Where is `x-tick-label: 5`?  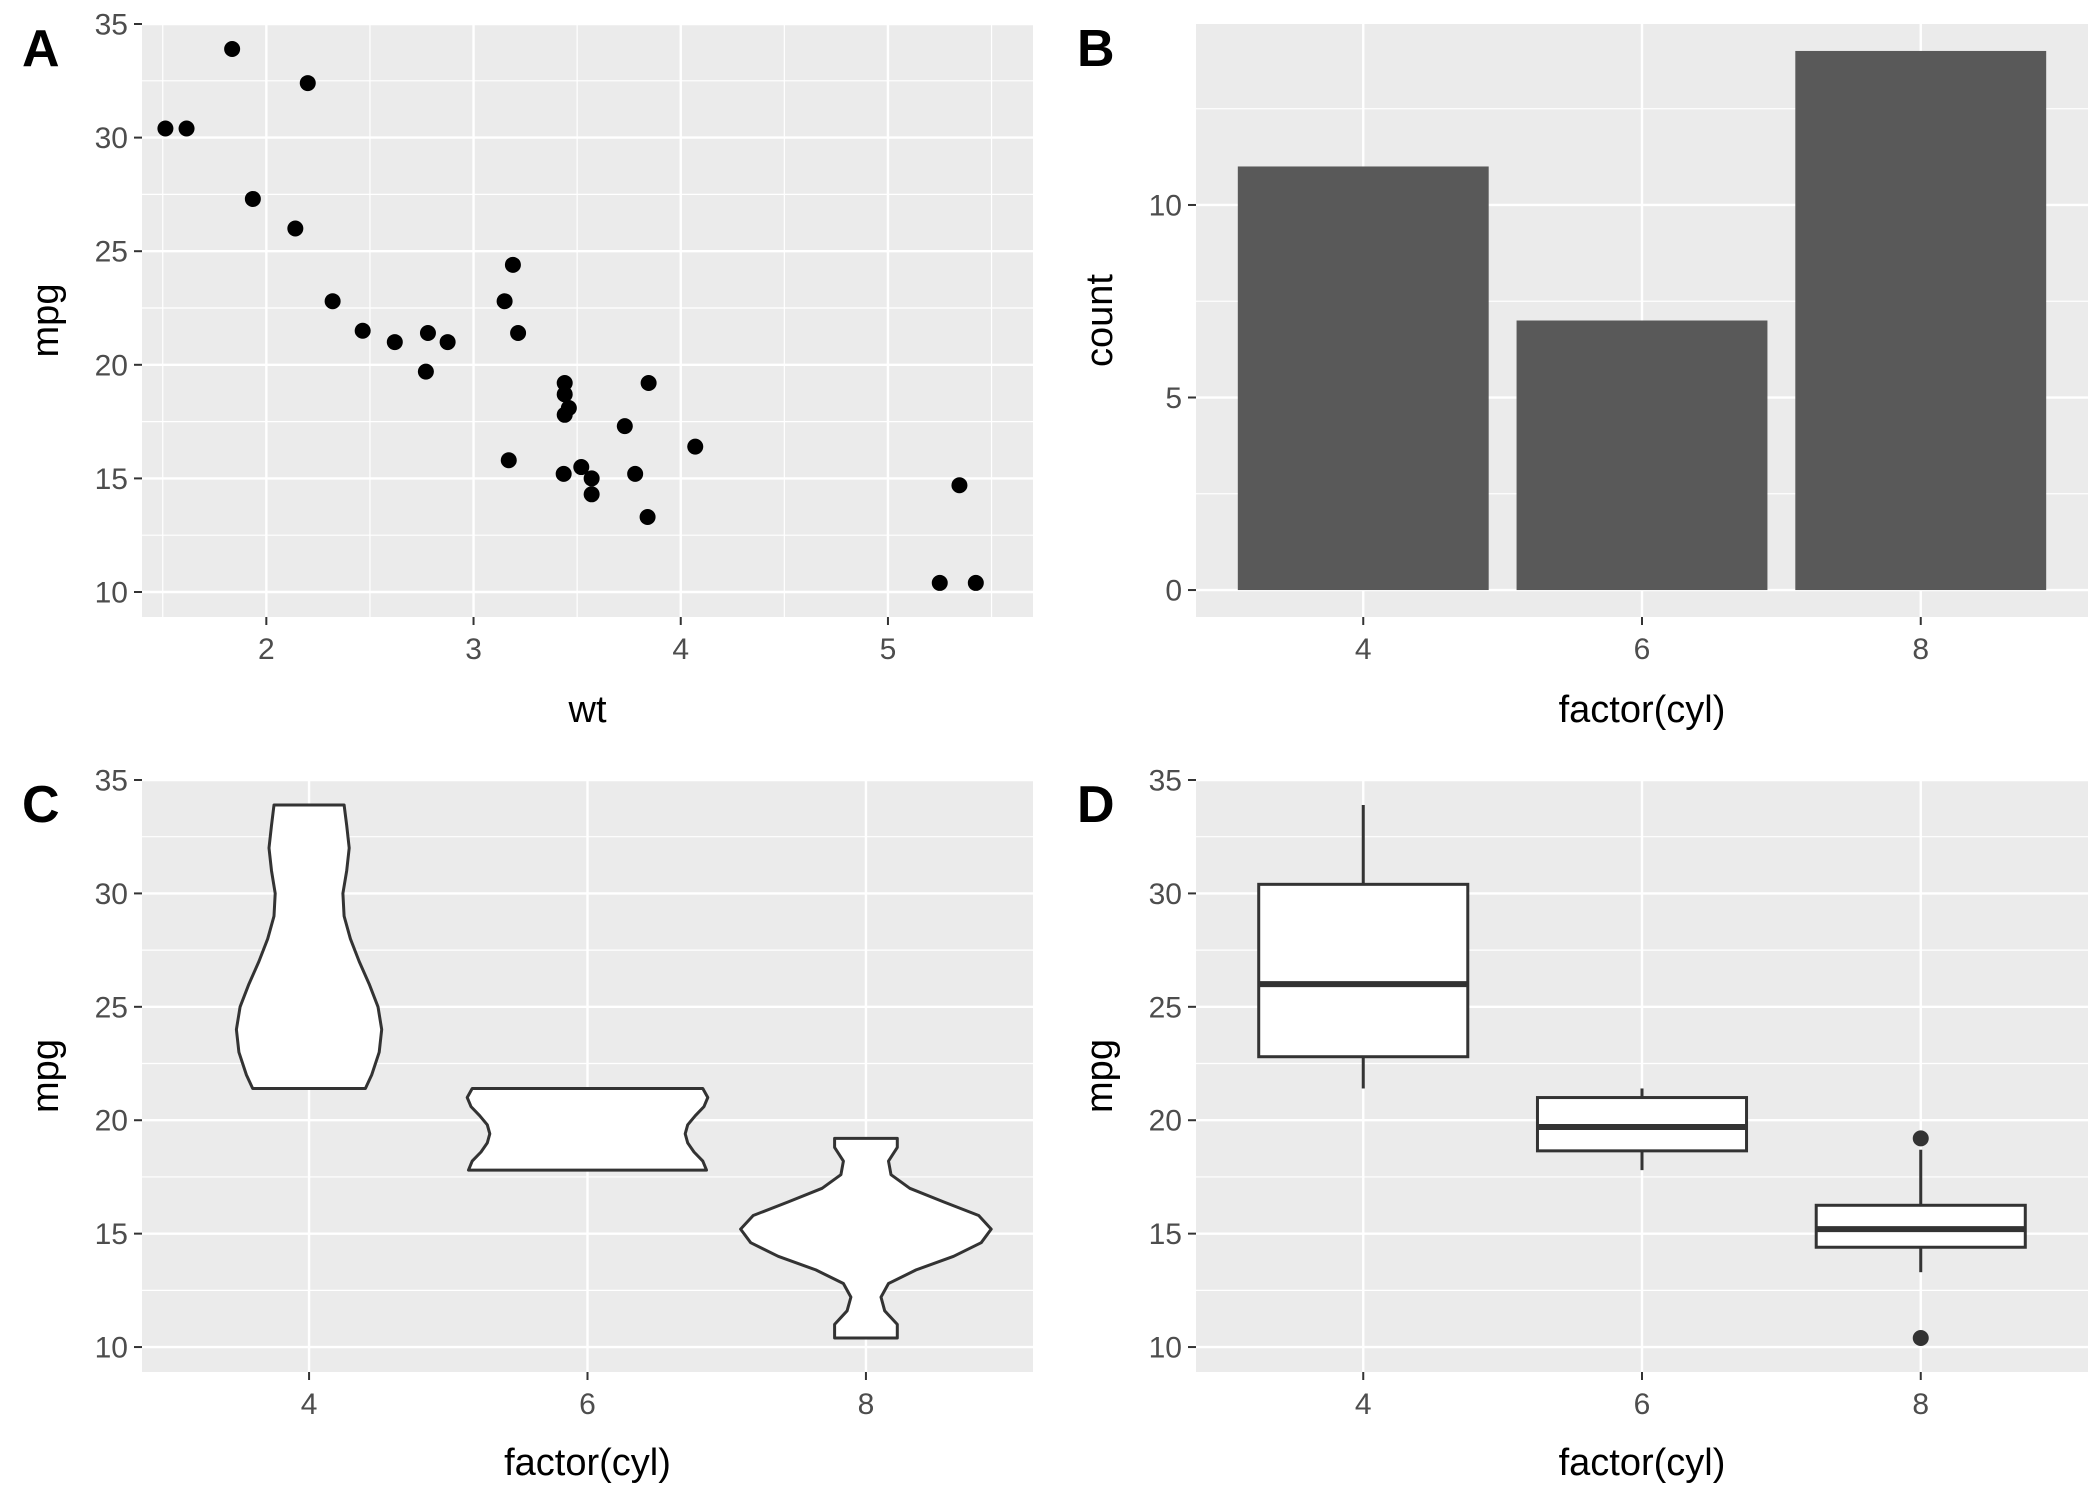 x-tick-label: 5 is located at coordinates (888, 649).